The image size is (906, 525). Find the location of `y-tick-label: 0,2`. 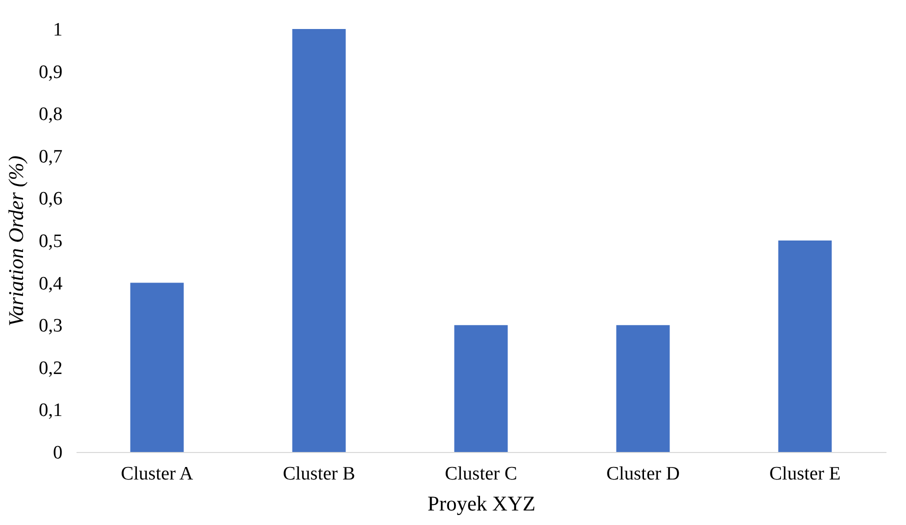

y-tick-label: 0,2 is located at coordinates (50, 368).